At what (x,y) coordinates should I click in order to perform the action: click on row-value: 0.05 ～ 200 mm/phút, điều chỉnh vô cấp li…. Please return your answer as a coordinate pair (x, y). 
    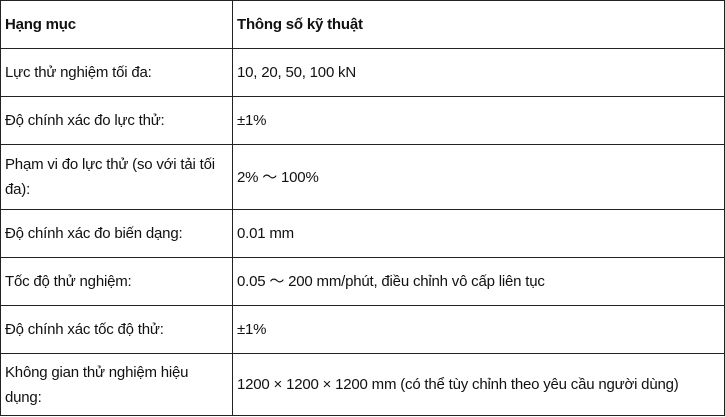
    Looking at the image, I should click on (478, 281).